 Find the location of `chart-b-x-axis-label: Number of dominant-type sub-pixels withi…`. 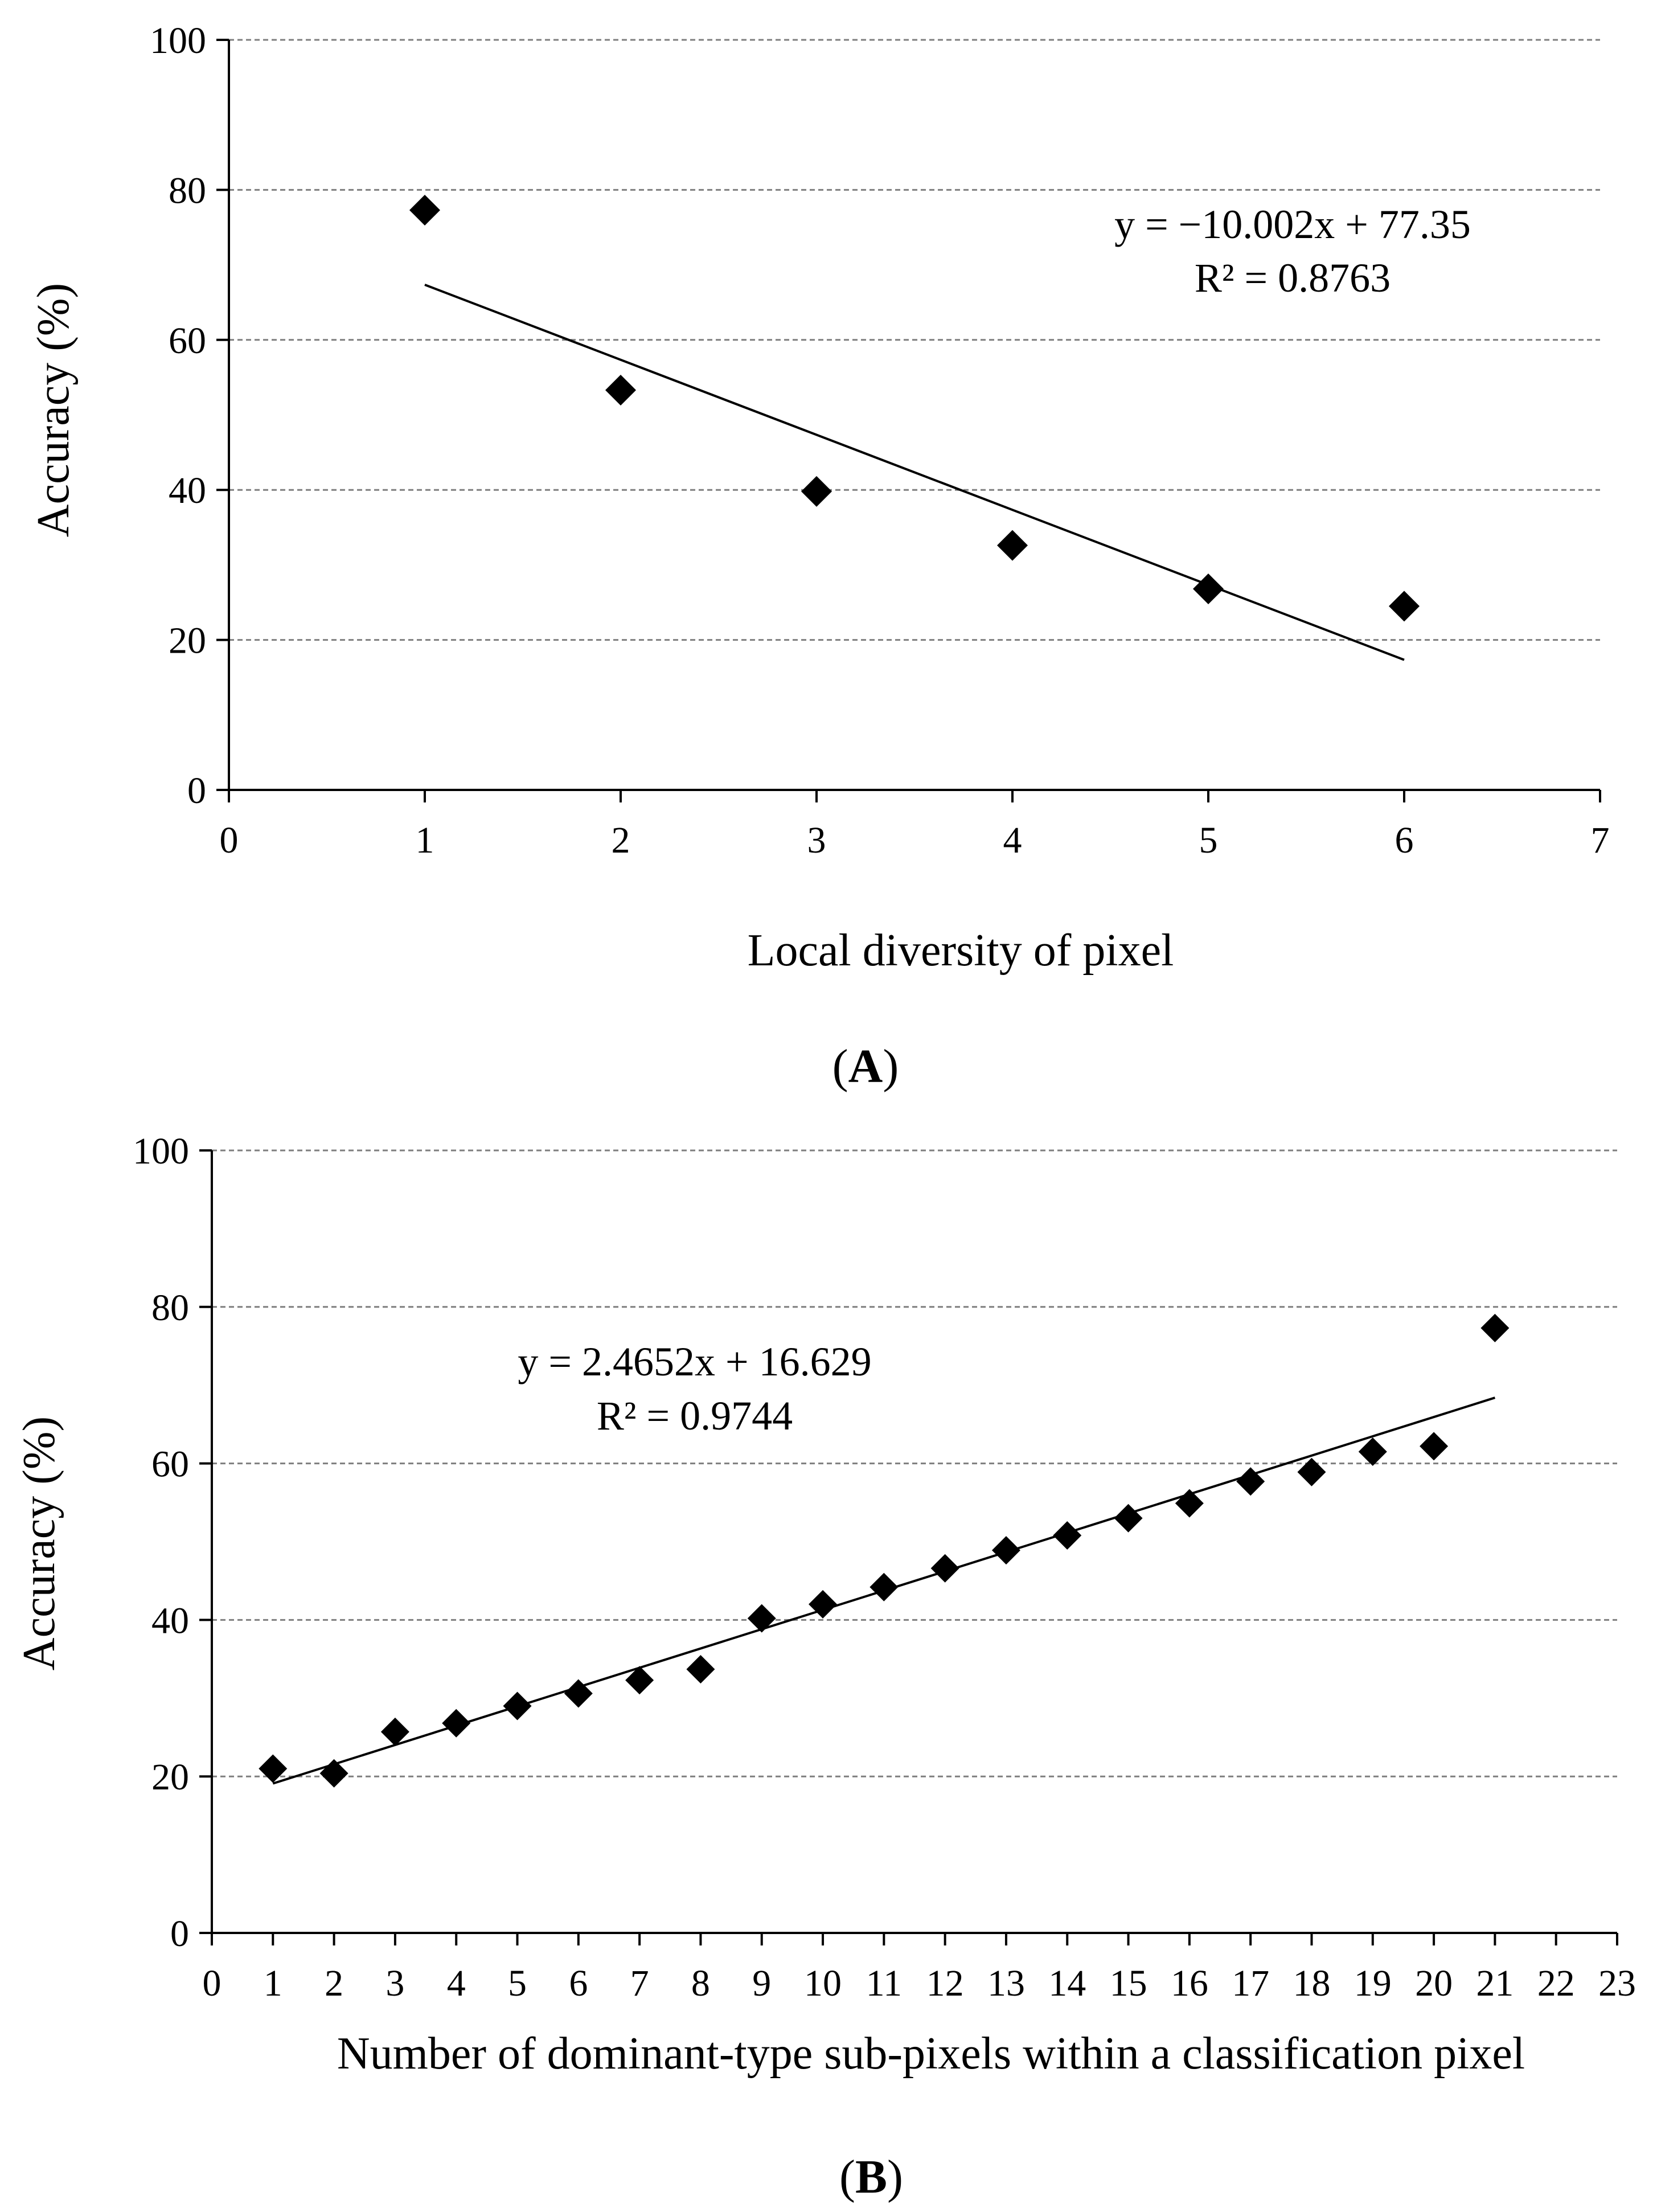

chart-b-x-axis-label: Number of dominant-type sub-pixels withi… is located at coordinates (931, 2054).